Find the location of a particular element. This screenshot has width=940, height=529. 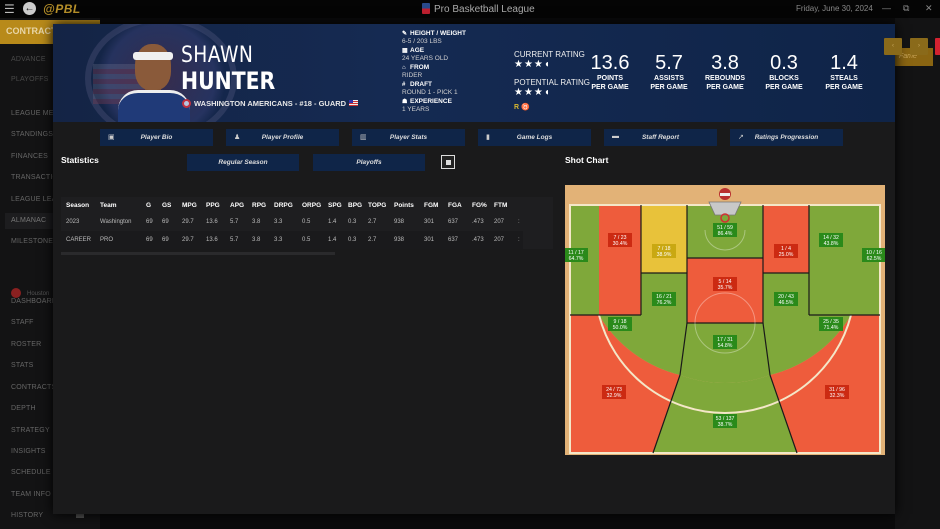

sidebar-item-schedule: SCHEDULE is located at coordinates (31, 472).